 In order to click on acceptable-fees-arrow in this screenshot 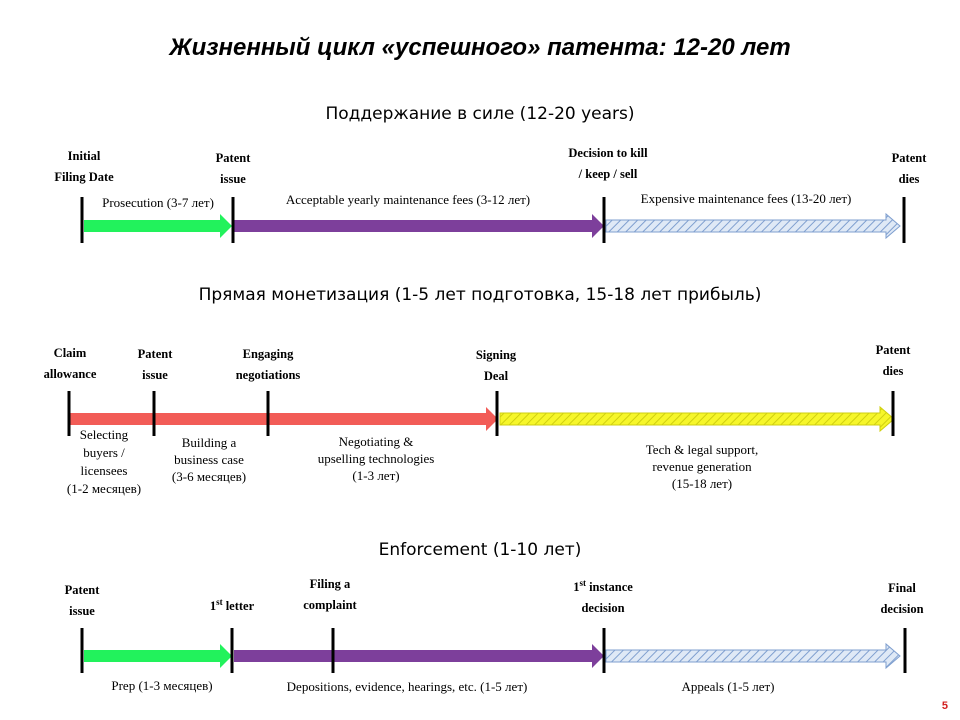, I will do `click(419, 226)`.